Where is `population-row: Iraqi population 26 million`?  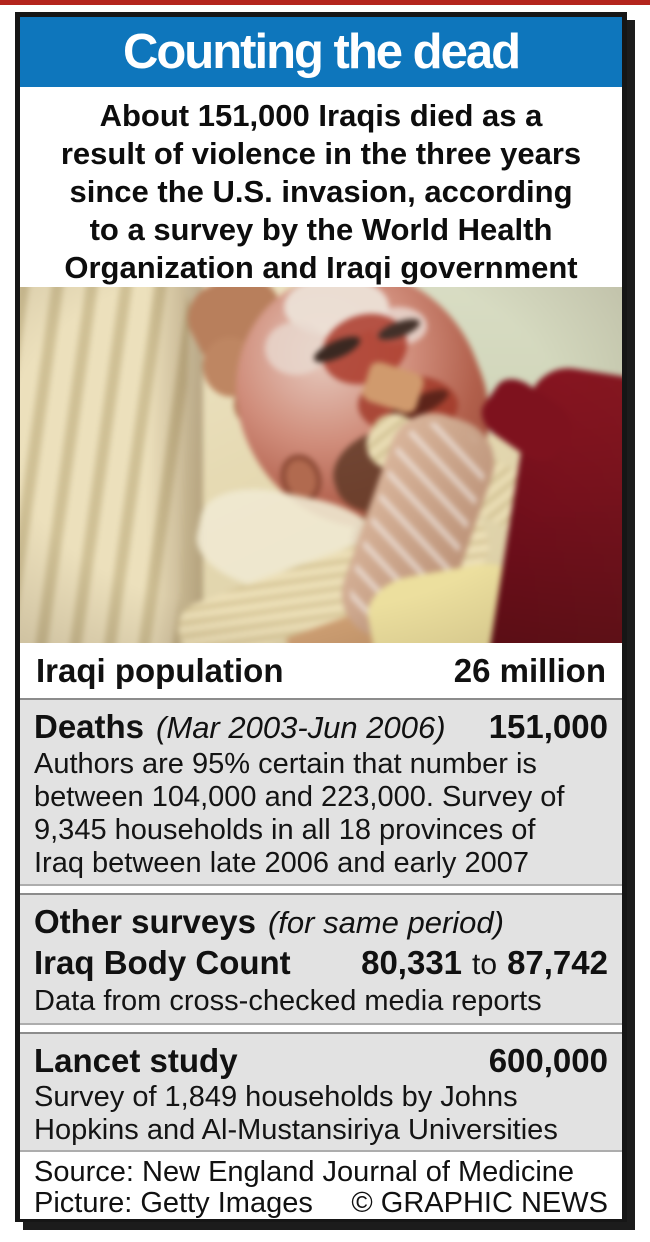 population-row: Iraqi population 26 million is located at coordinates (321, 670).